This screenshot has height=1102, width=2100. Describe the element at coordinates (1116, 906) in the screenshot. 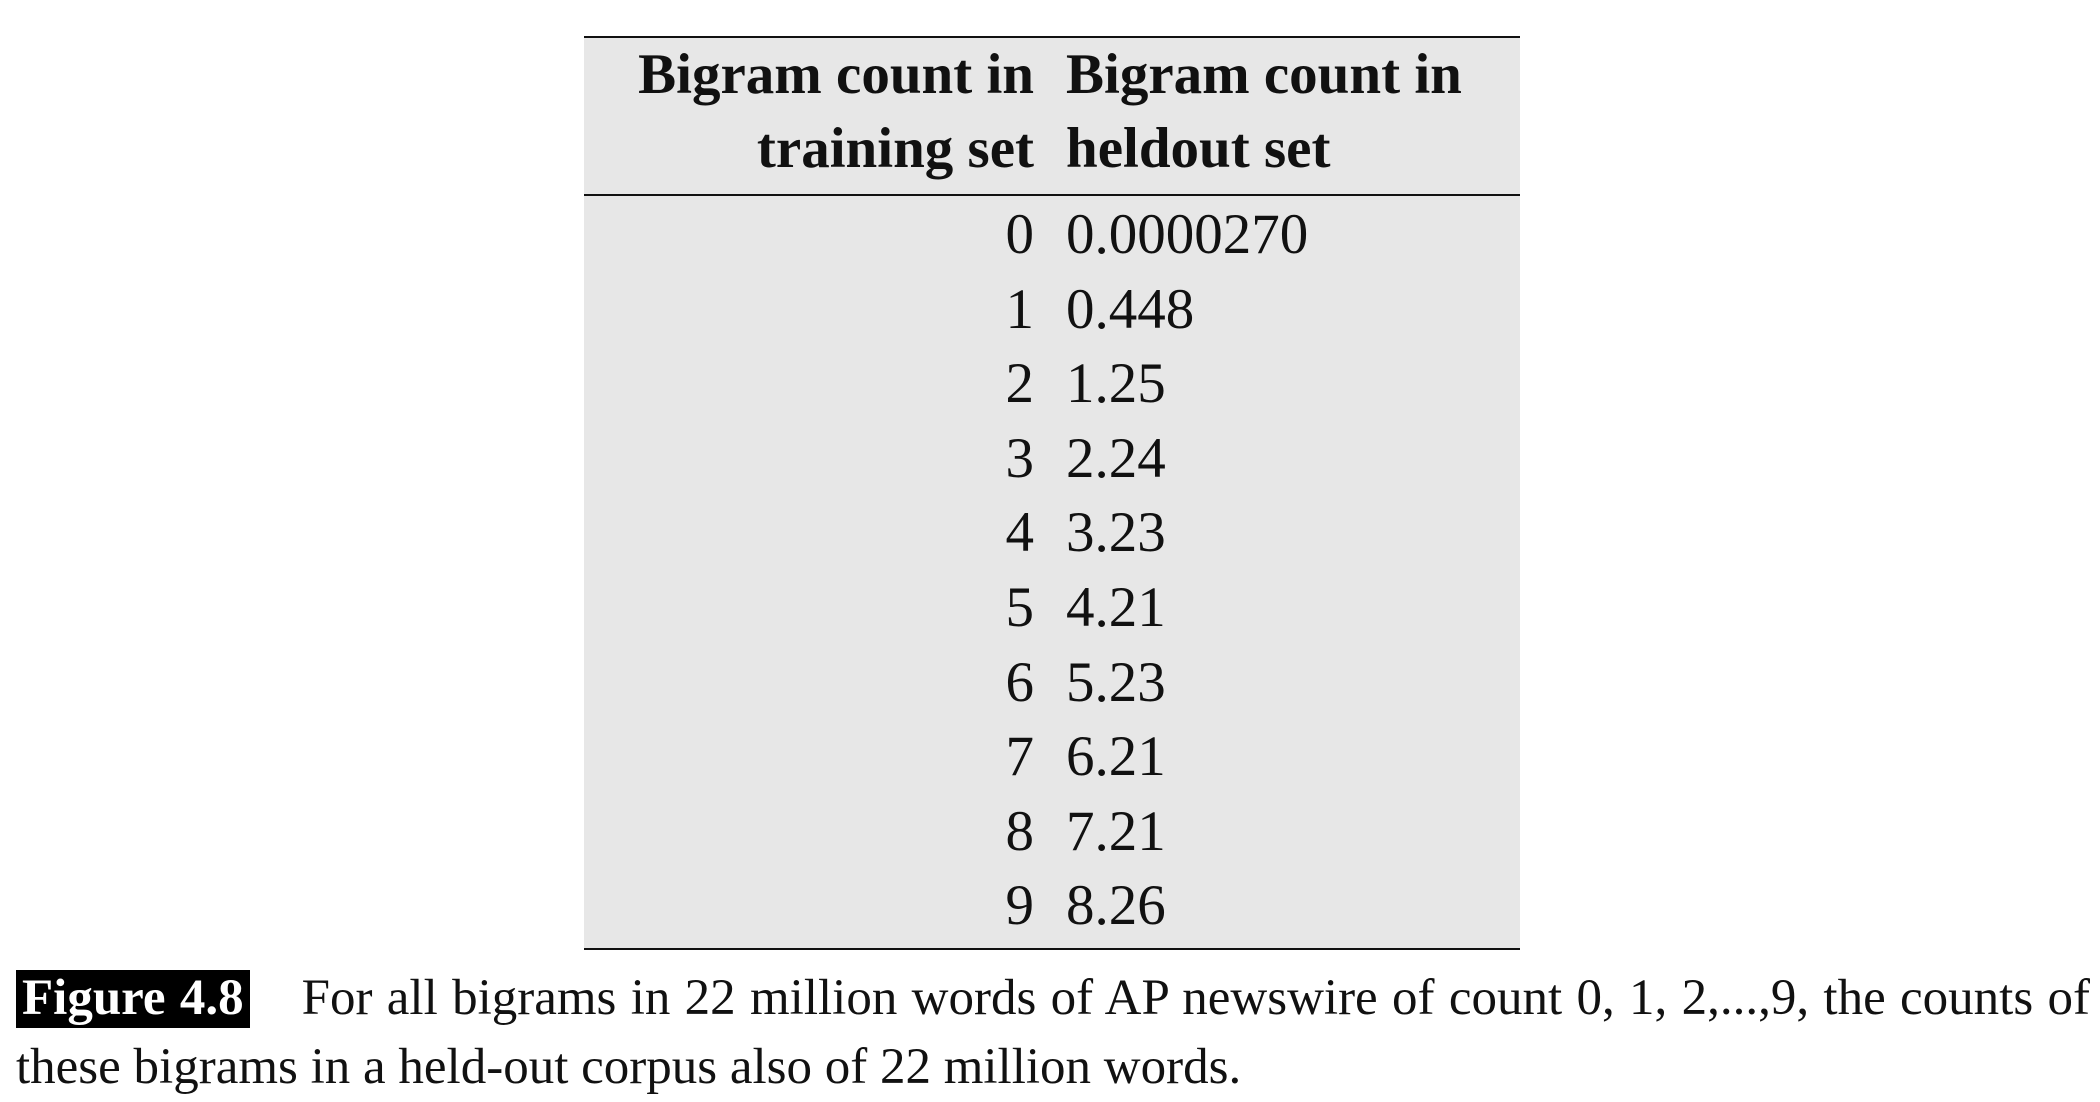

I see `heldout-count-cell: 8.26` at that location.